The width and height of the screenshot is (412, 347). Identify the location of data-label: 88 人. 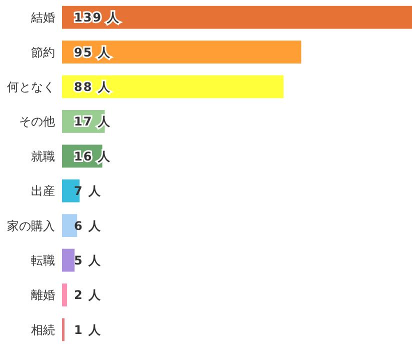
(92, 87).